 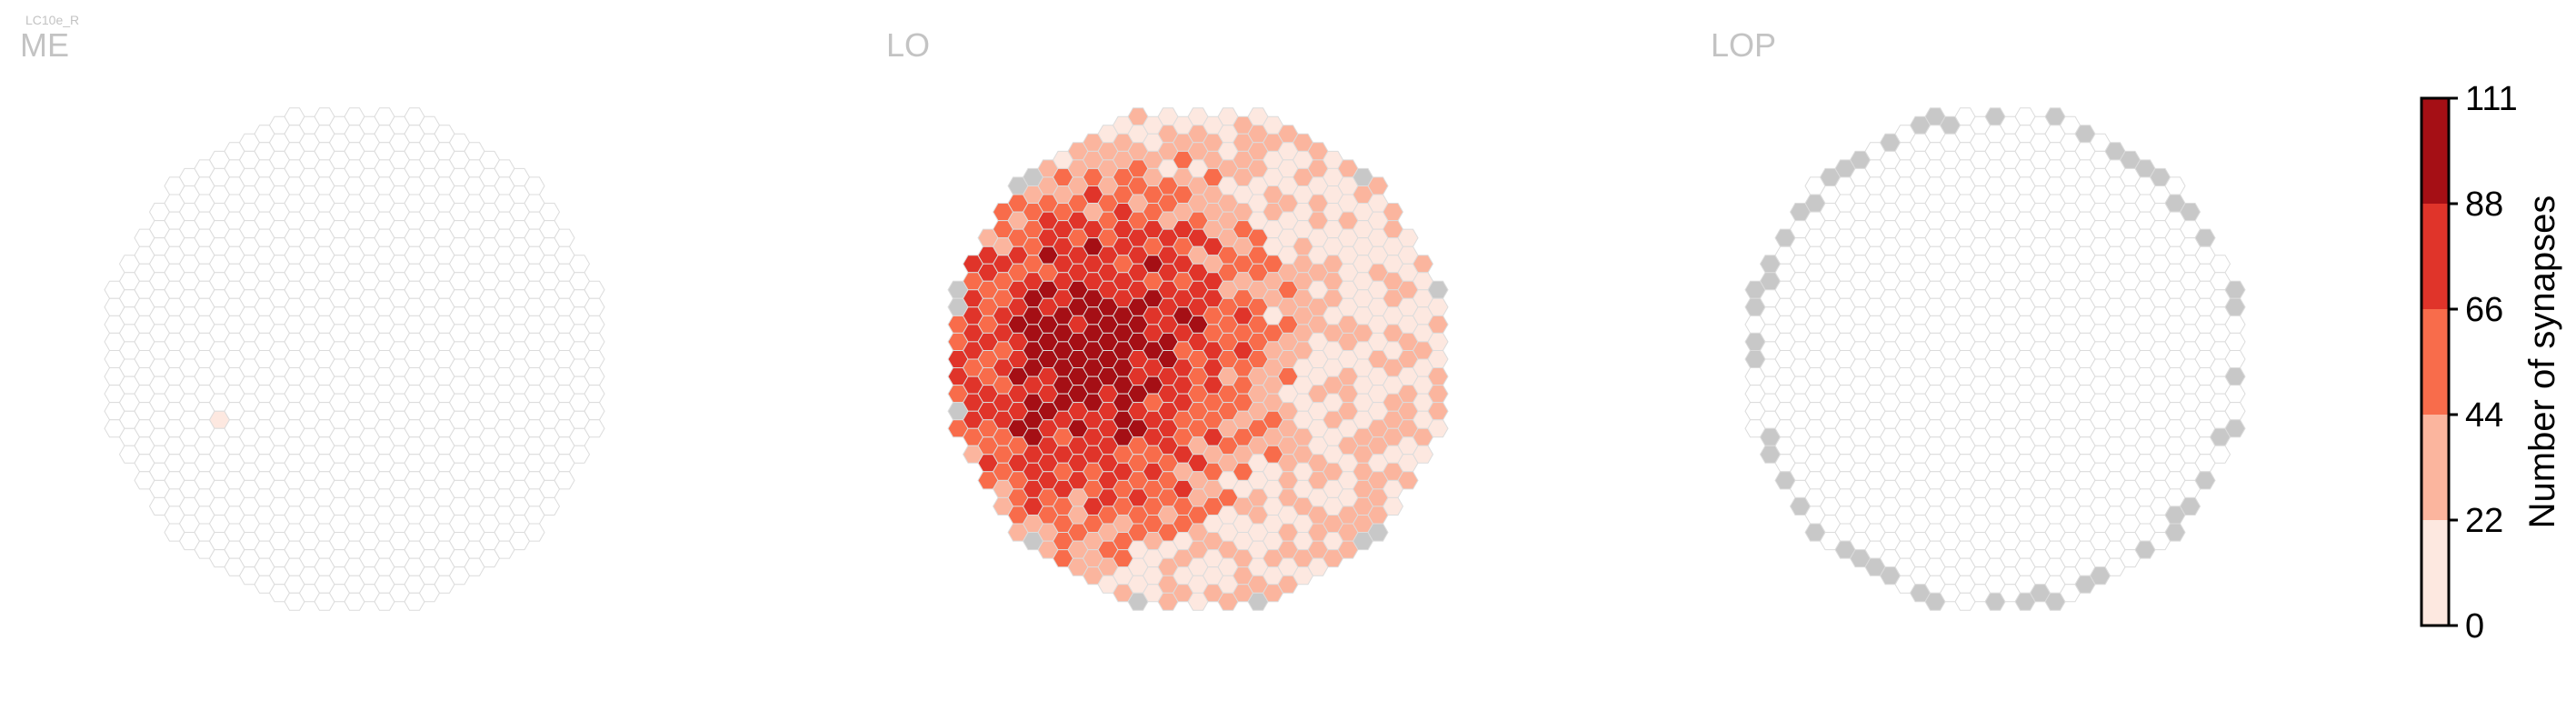 I want to click on hexmap-me, so click(x=354, y=359).